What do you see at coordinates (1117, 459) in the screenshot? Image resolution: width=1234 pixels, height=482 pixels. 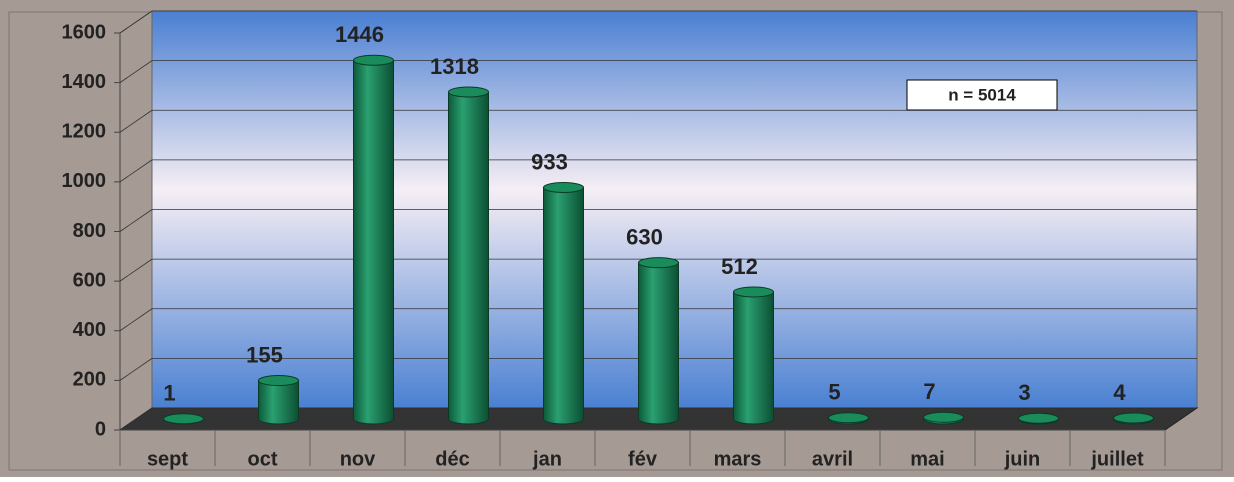 I see `x-tick-label: juillet` at bounding box center [1117, 459].